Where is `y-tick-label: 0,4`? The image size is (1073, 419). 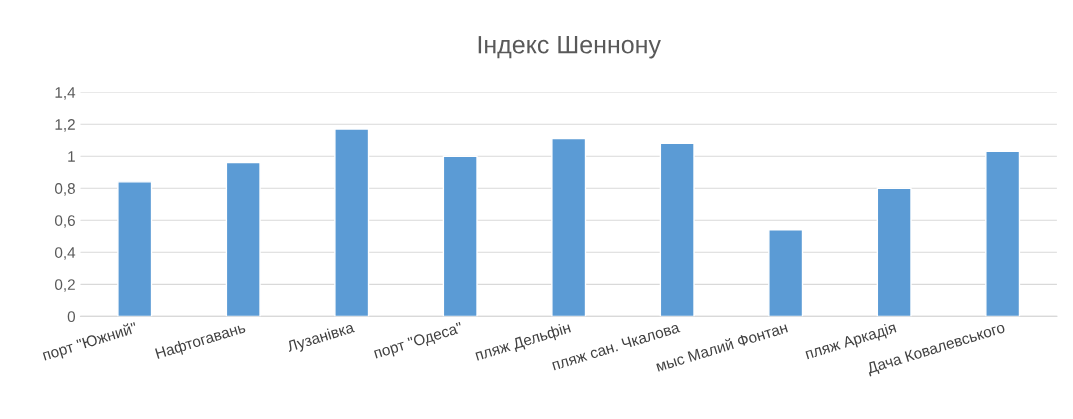
y-tick-label: 0,4 is located at coordinates (65, 253).